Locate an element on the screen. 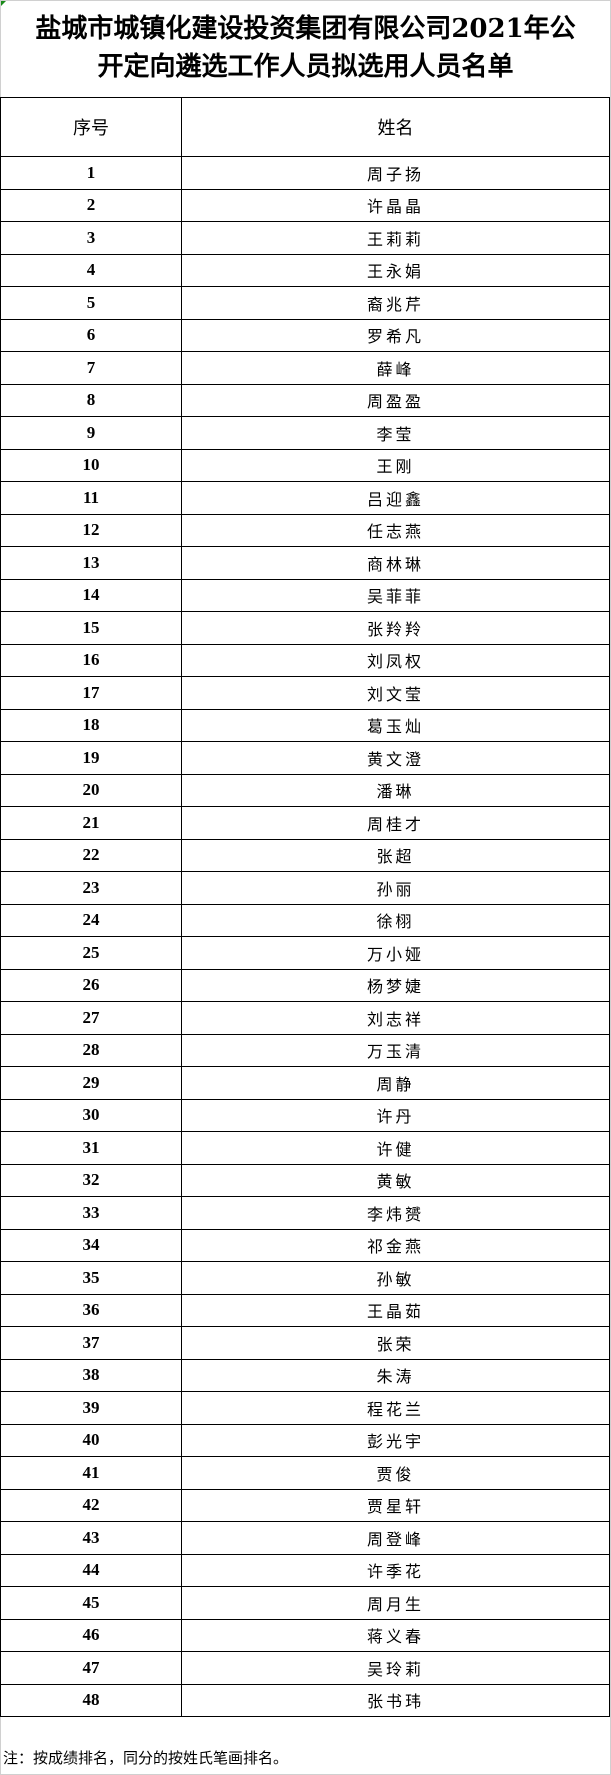  name-cell: 刘志祥 is located at coordinates (395, 1018).